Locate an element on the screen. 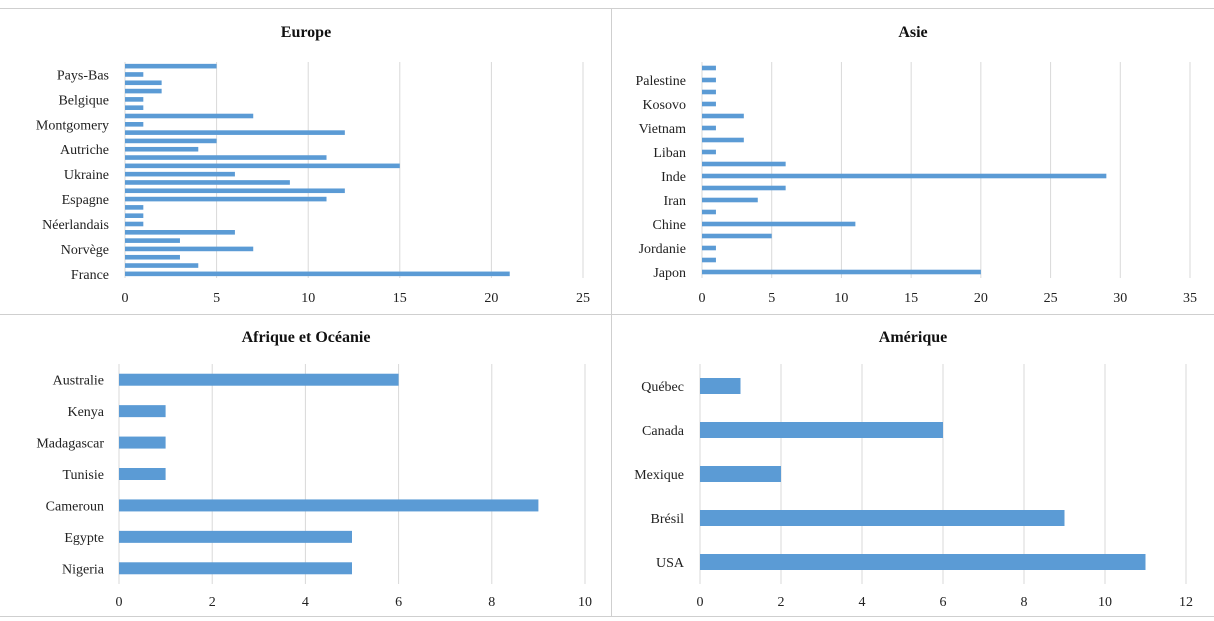 The width and height of the screenshot is (1214, 621). asie-category-label: Chine is located at coordinates (669, 225).